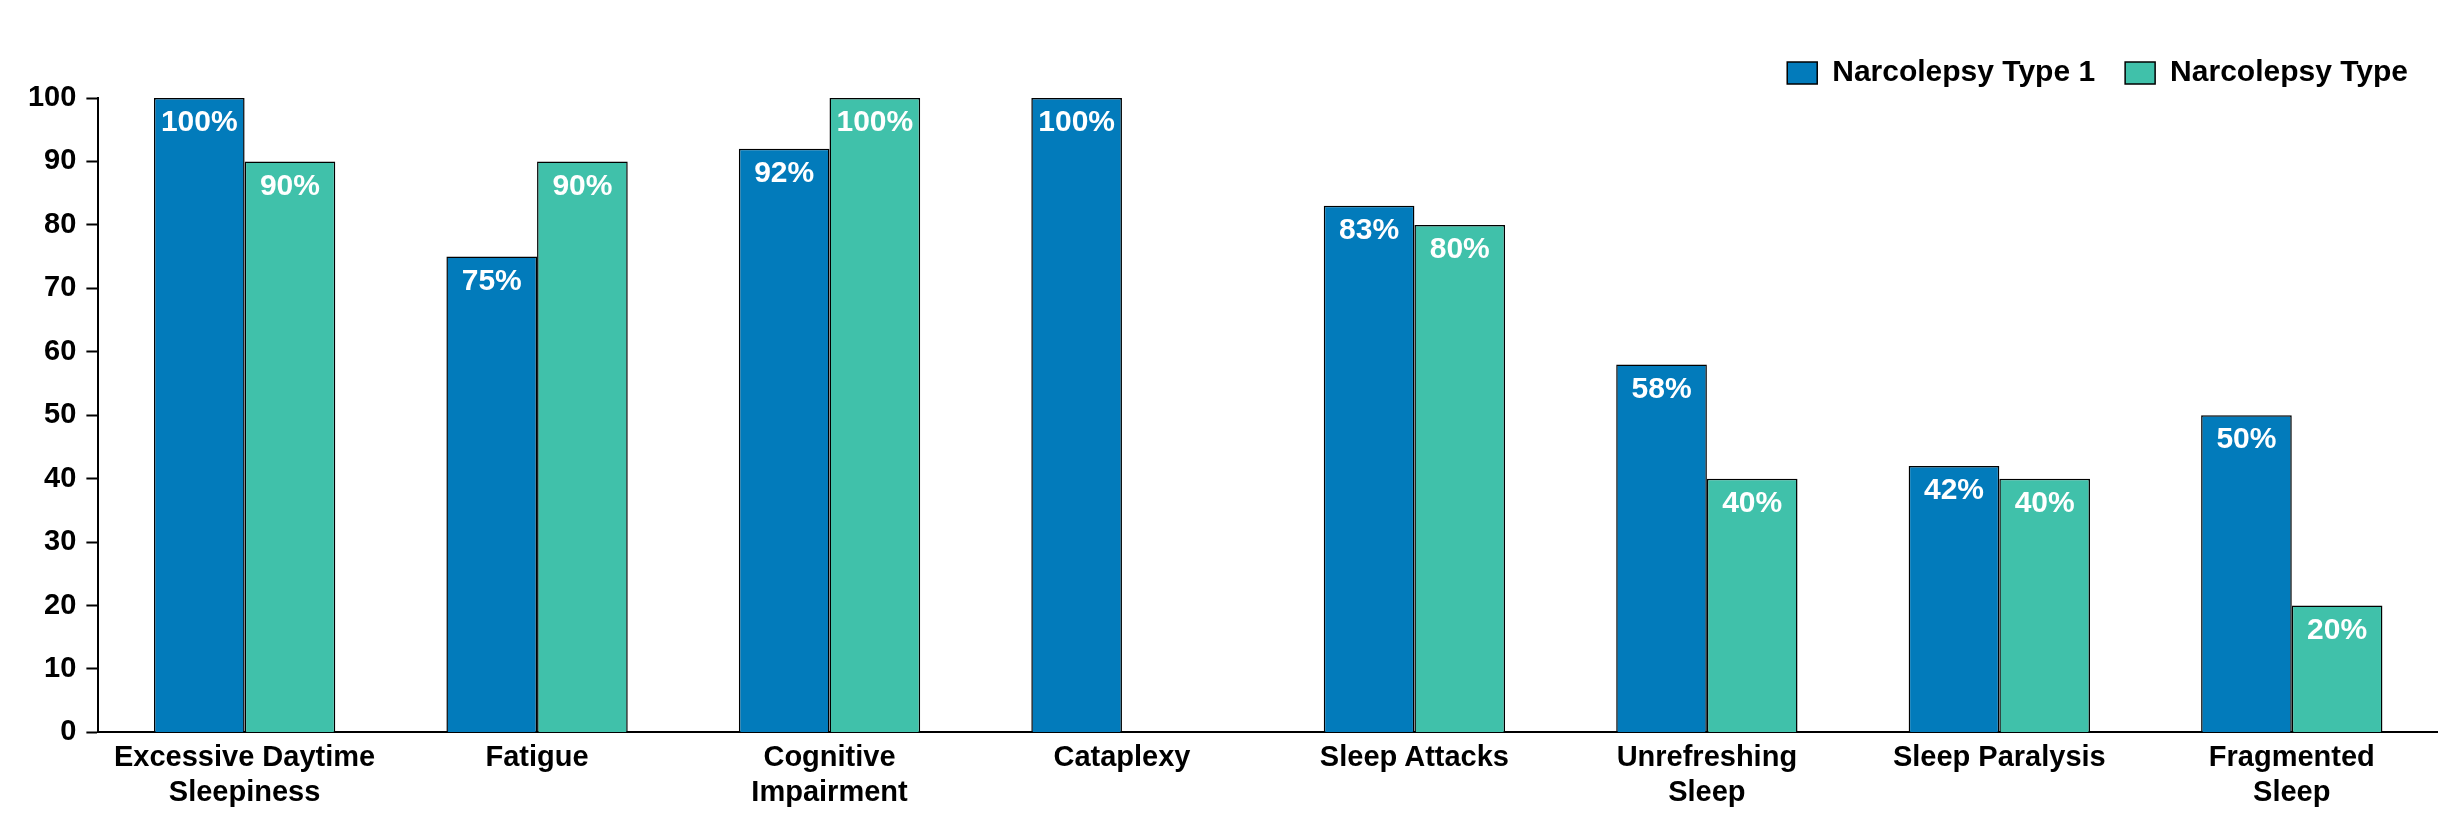  I want to click on y-tick-label: 70, so click(60, 286).